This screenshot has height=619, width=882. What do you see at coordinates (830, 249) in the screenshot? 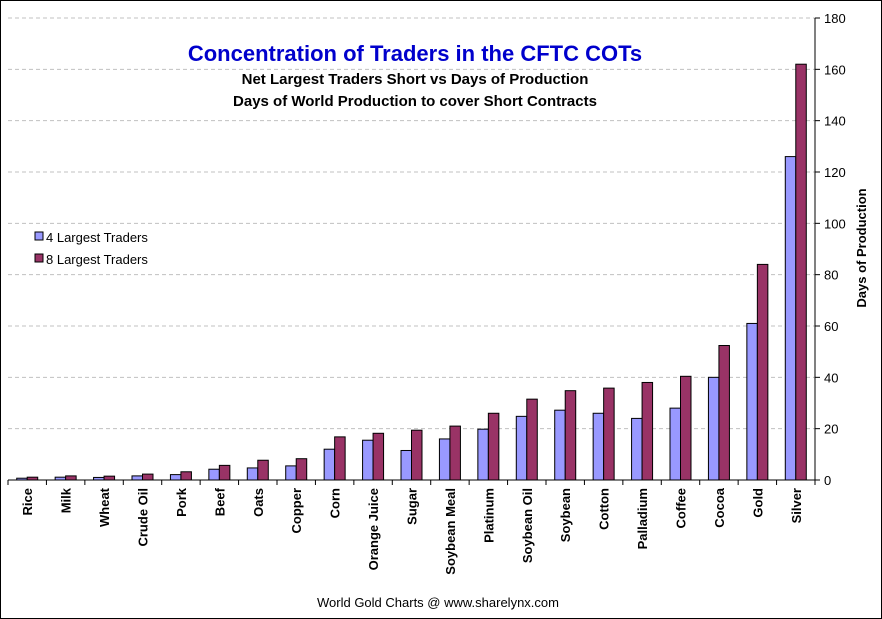
I see `y-axis: 0 20 40 60 80 100 120 140 160 180` at bounding box center [830, 249].